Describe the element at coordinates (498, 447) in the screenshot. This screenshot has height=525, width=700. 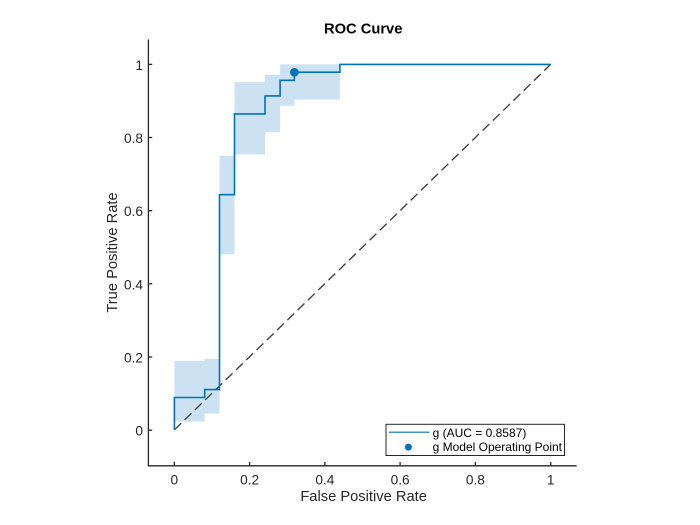
I see `svg-text: g Model Operating Point` at that location.